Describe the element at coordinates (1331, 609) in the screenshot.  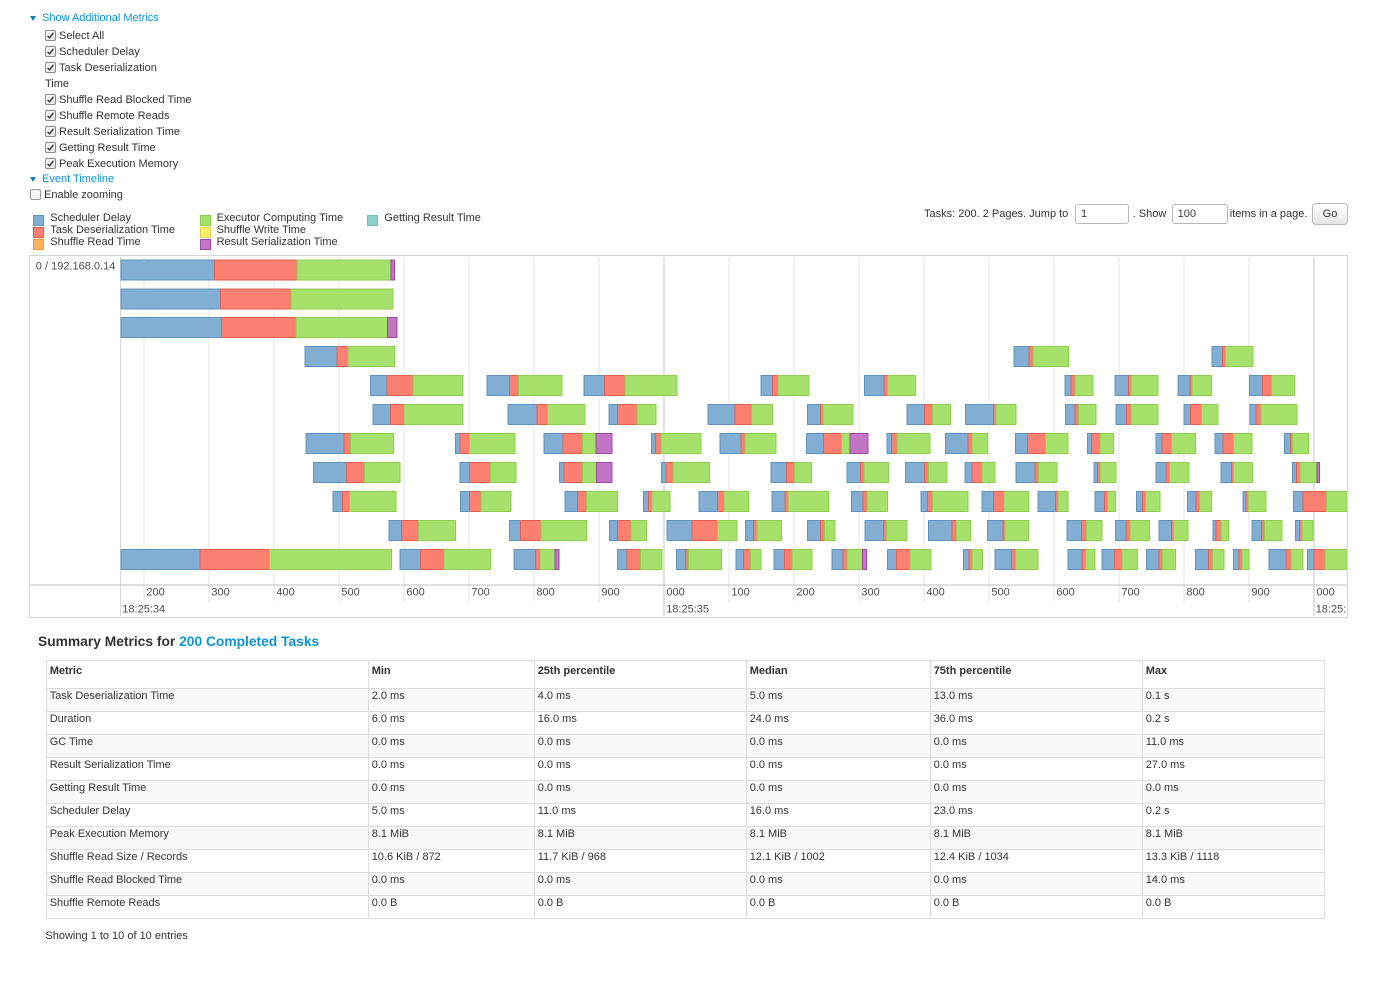
I see `svg-text: 18:25:36` at that location.